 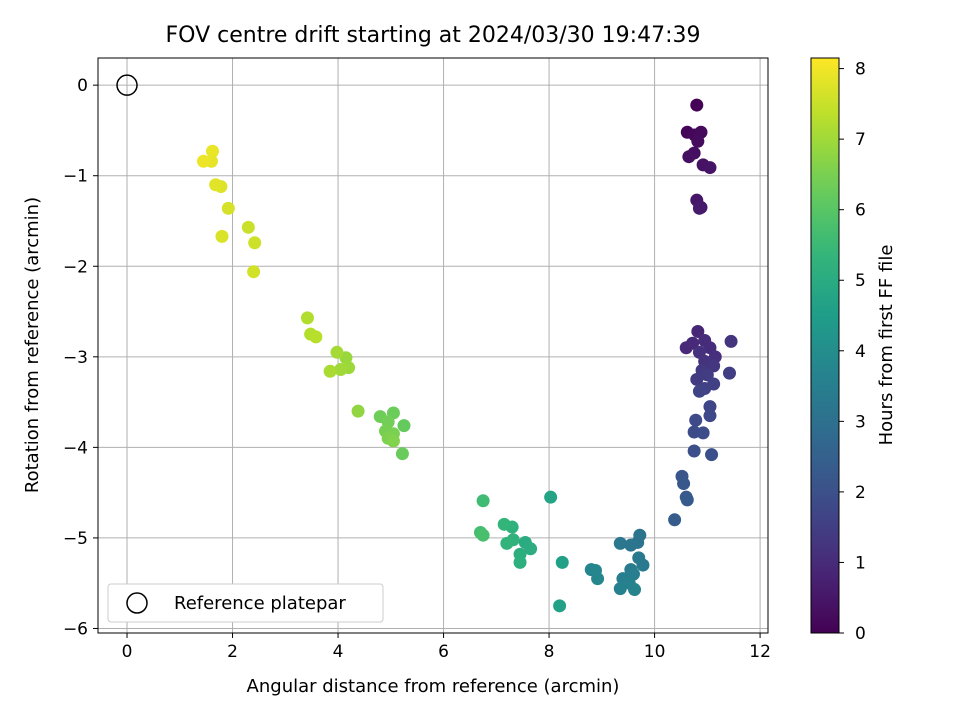 What do you see at coordinates (860, 211) in the screenshot?
I see `colorbar-tick-label: 6` at bounding box center [860, 211].